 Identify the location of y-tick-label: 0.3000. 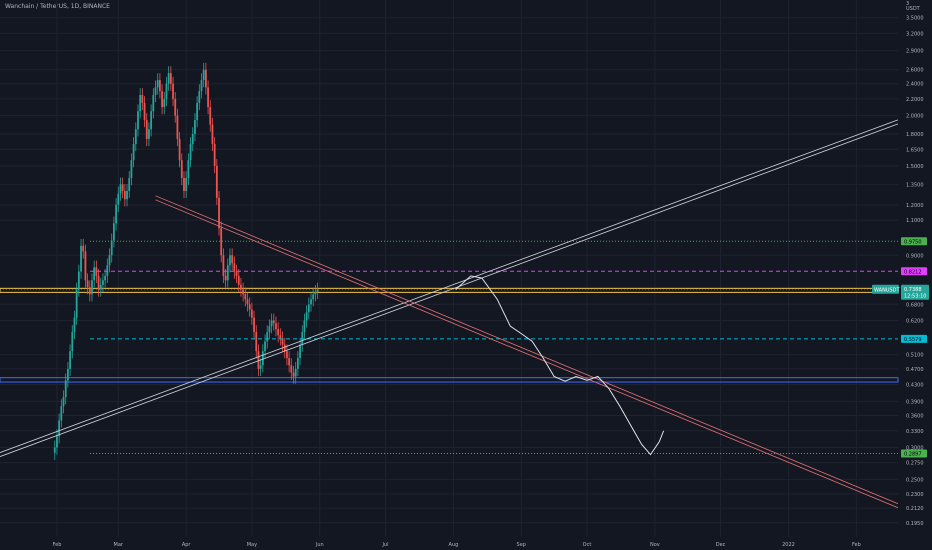
(915, 448).